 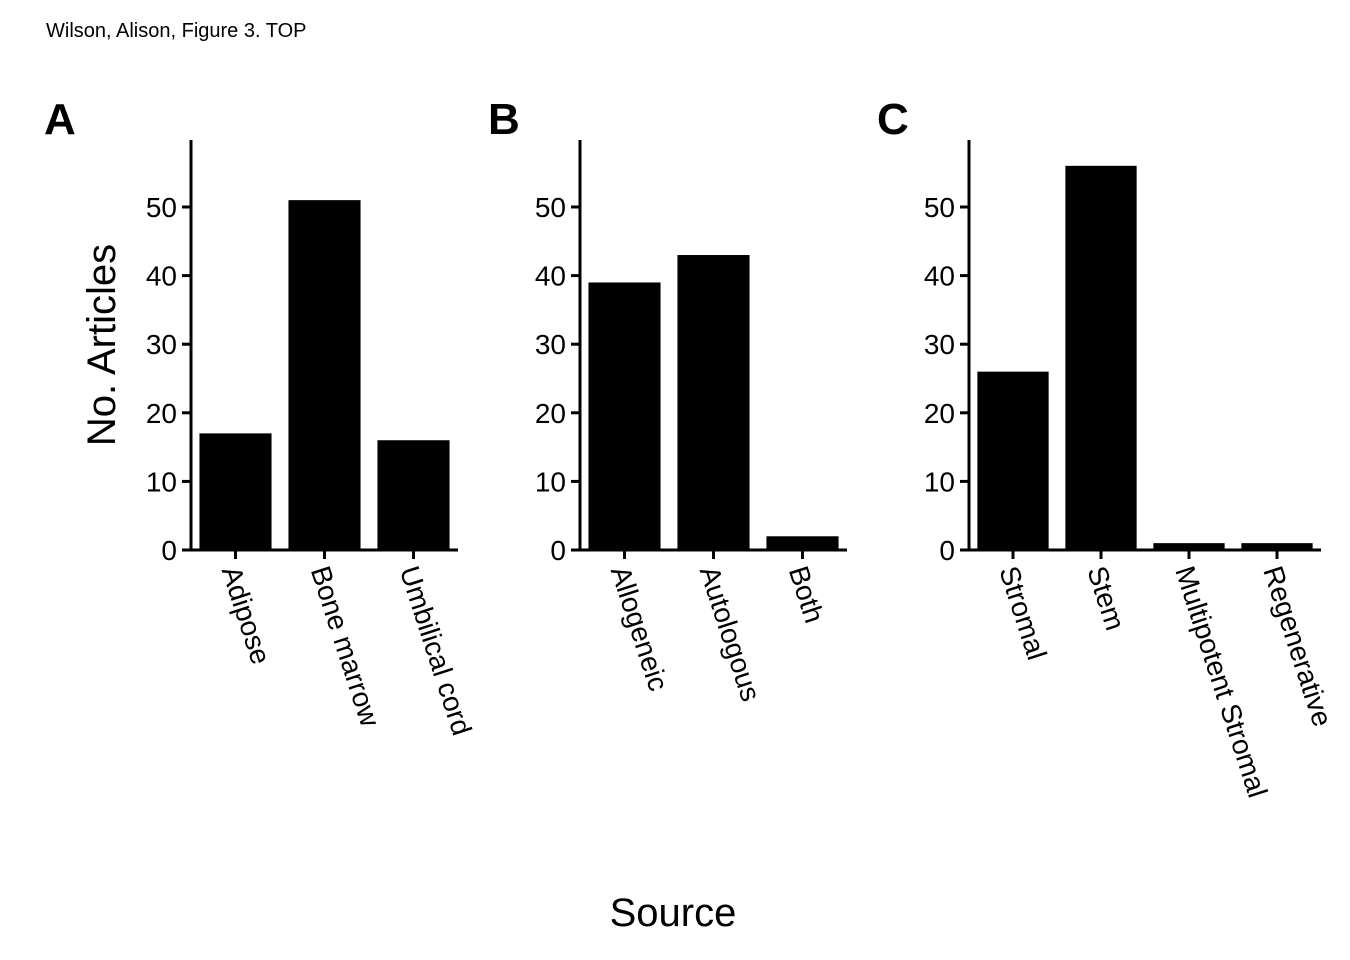 I want to click on bar-autologous, so click(x=713, y=402).